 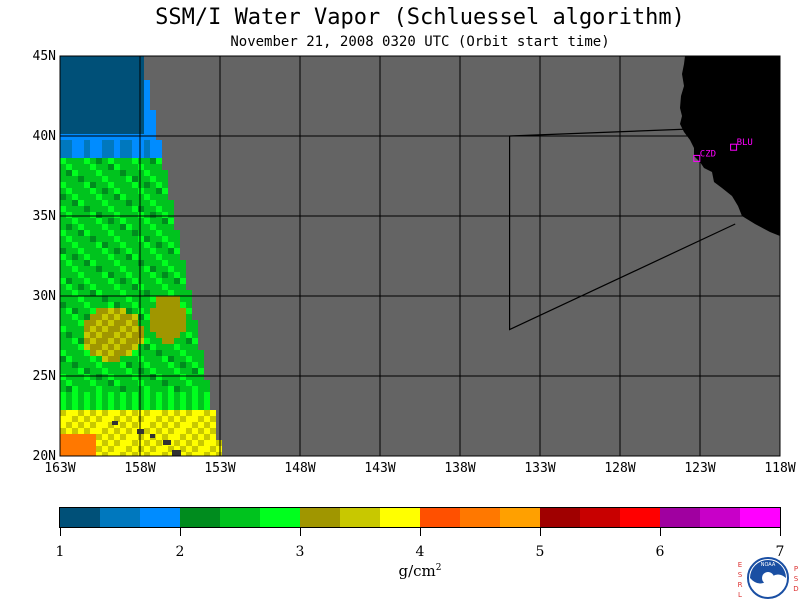 I want to click on lon-label: 118W, so click(x=780, y=468).